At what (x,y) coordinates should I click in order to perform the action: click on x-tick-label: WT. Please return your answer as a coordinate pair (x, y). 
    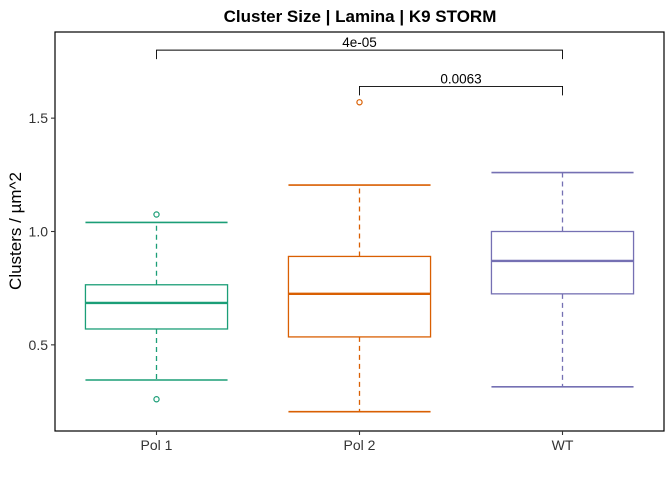
    Looking at the image, I should click on (563, 445).